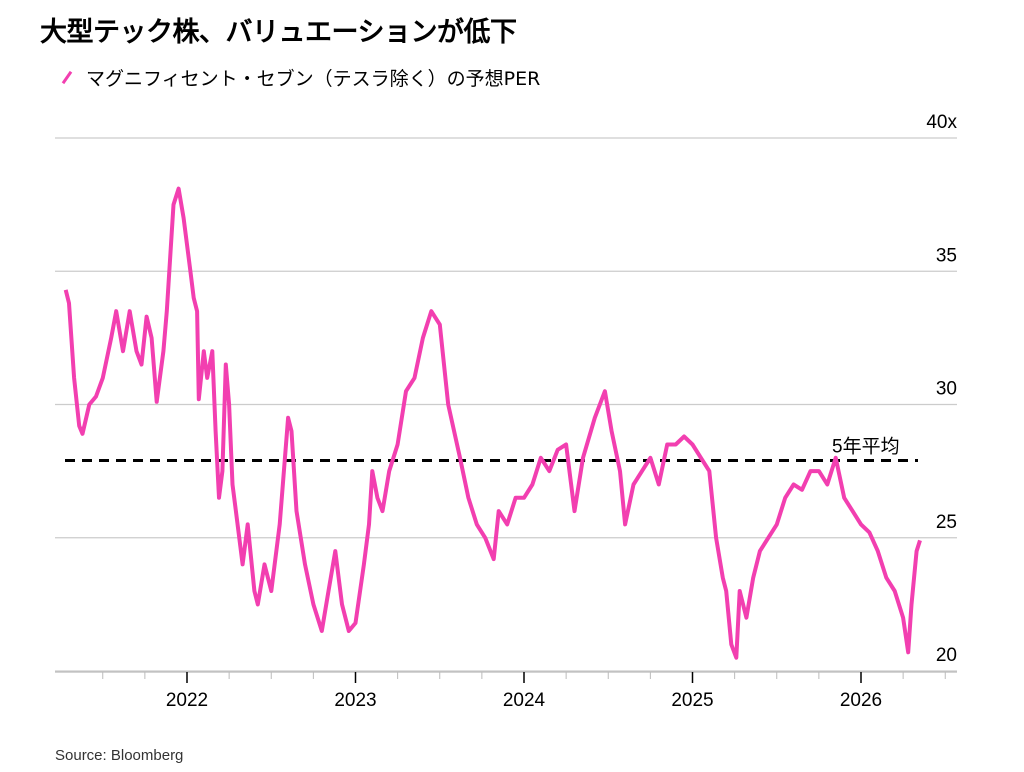 Image resolution: width=1024 pixels, height=772 pixels. Describe the element at coordinates (692, 700) in the screenshot. I see `x-tick-label: 2025` at that location.